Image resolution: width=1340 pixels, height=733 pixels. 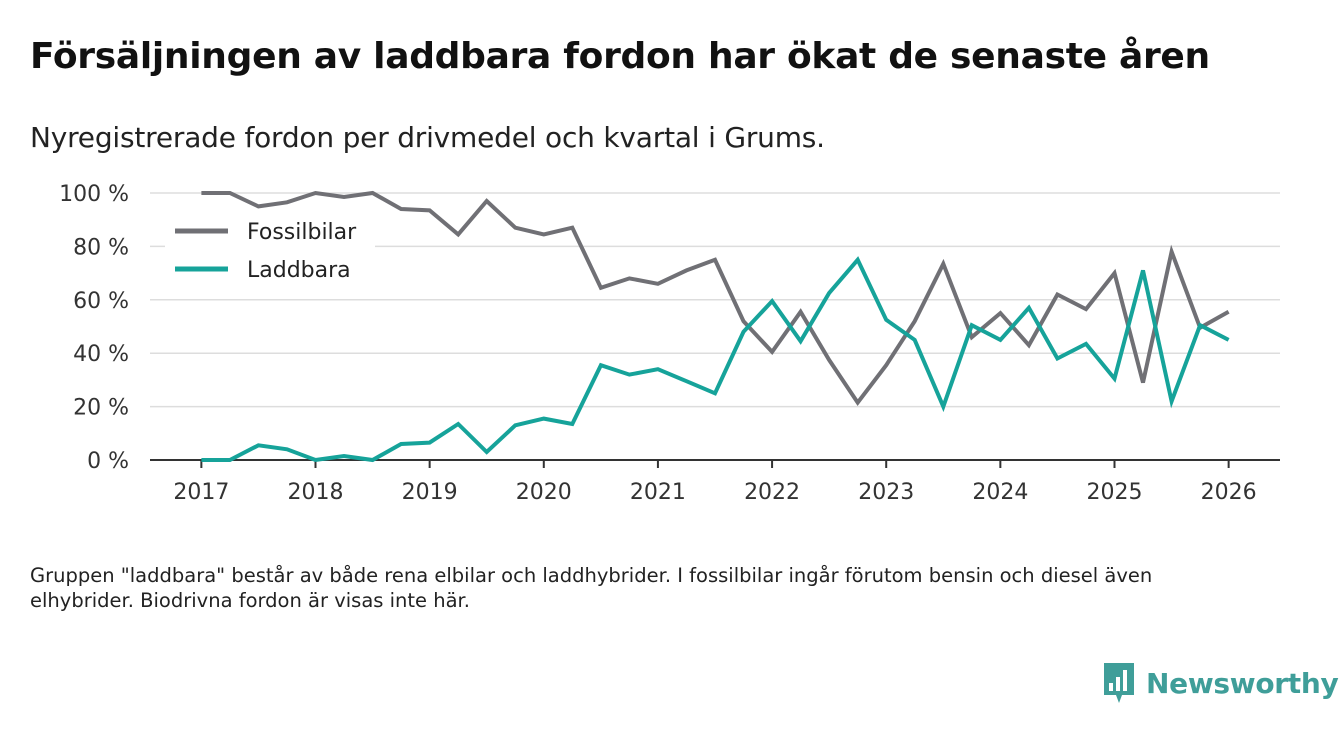 I want to click on legend: Fossilbilar Laddbara, so click(x=270, y=251).